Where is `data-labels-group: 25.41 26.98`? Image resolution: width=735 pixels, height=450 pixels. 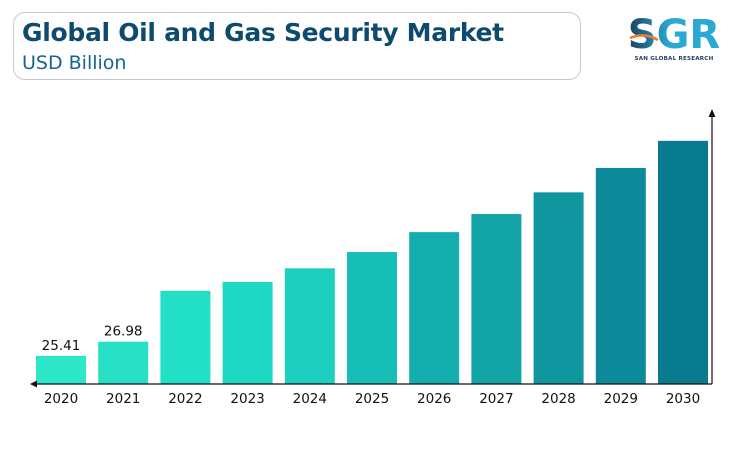
data-labels-group: 25.41 26.98 is located at coordinates (92, 339).